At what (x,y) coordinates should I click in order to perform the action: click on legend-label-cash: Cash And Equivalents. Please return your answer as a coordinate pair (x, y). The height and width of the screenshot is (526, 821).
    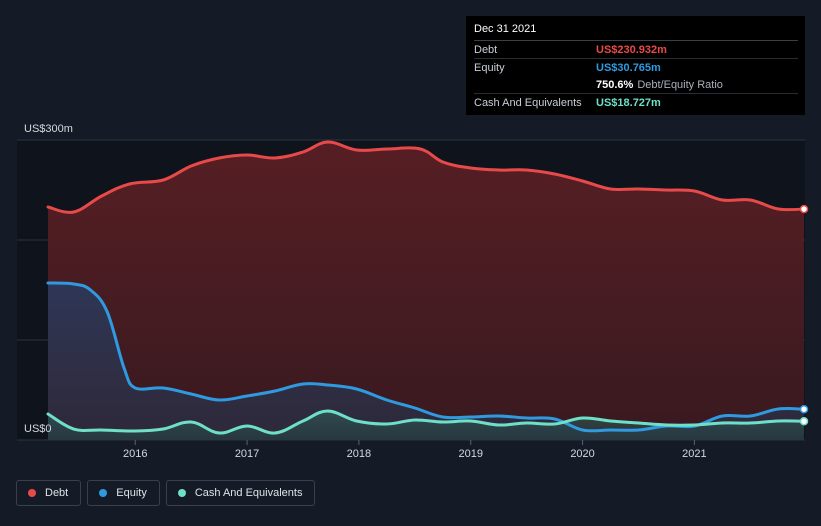
    Looking at the image, I should click on (248, 493).